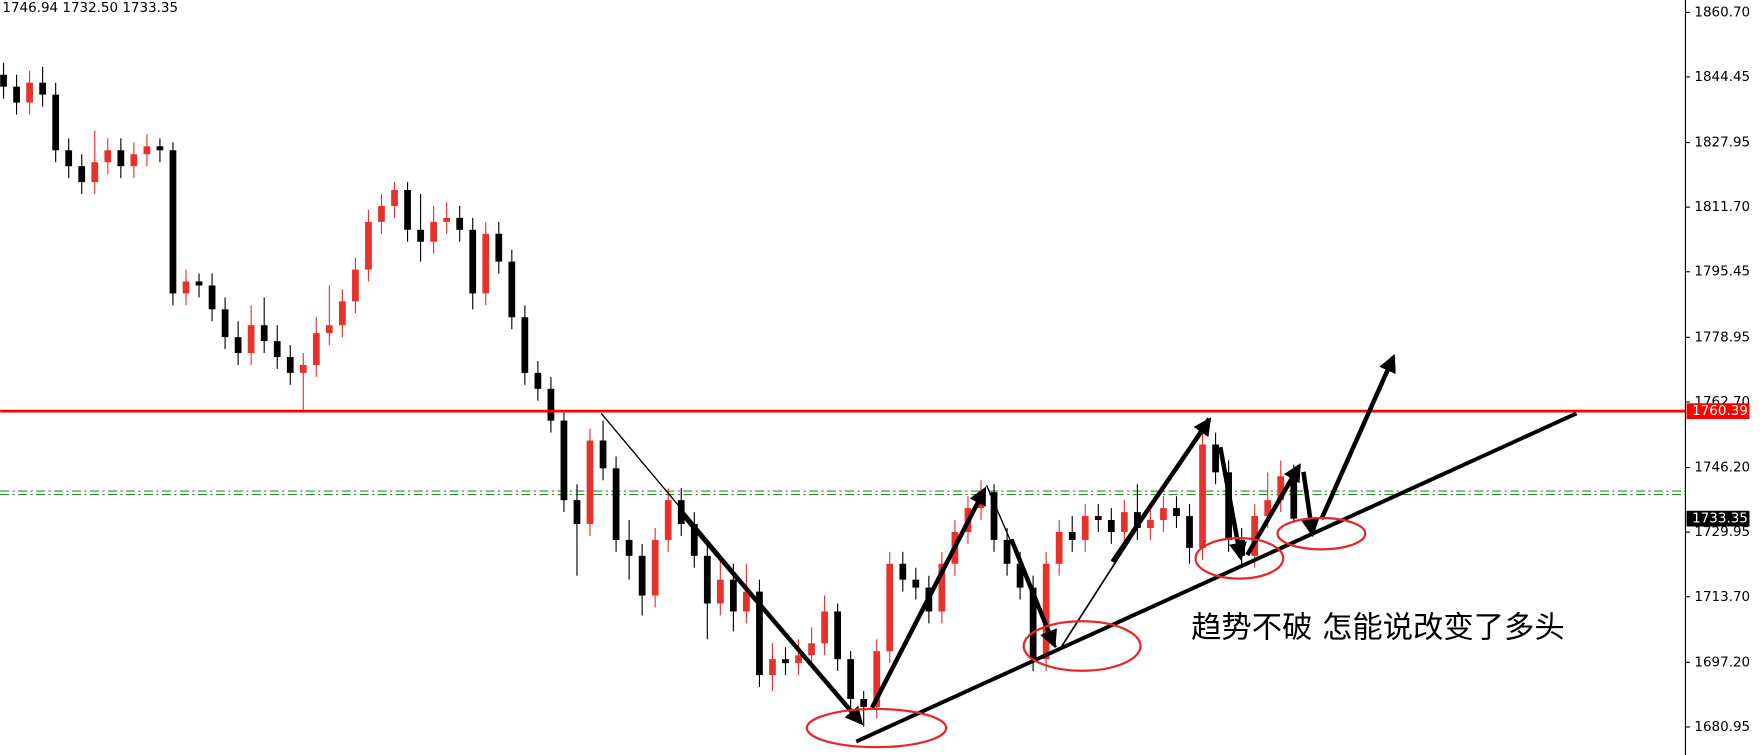 The height and width of the screenshot is (755, 1762). What do you see at coordinates (1722, 468) in the screenshot?
I see `y-tick-label: 1746.20` at bounding box center [1722, 468].